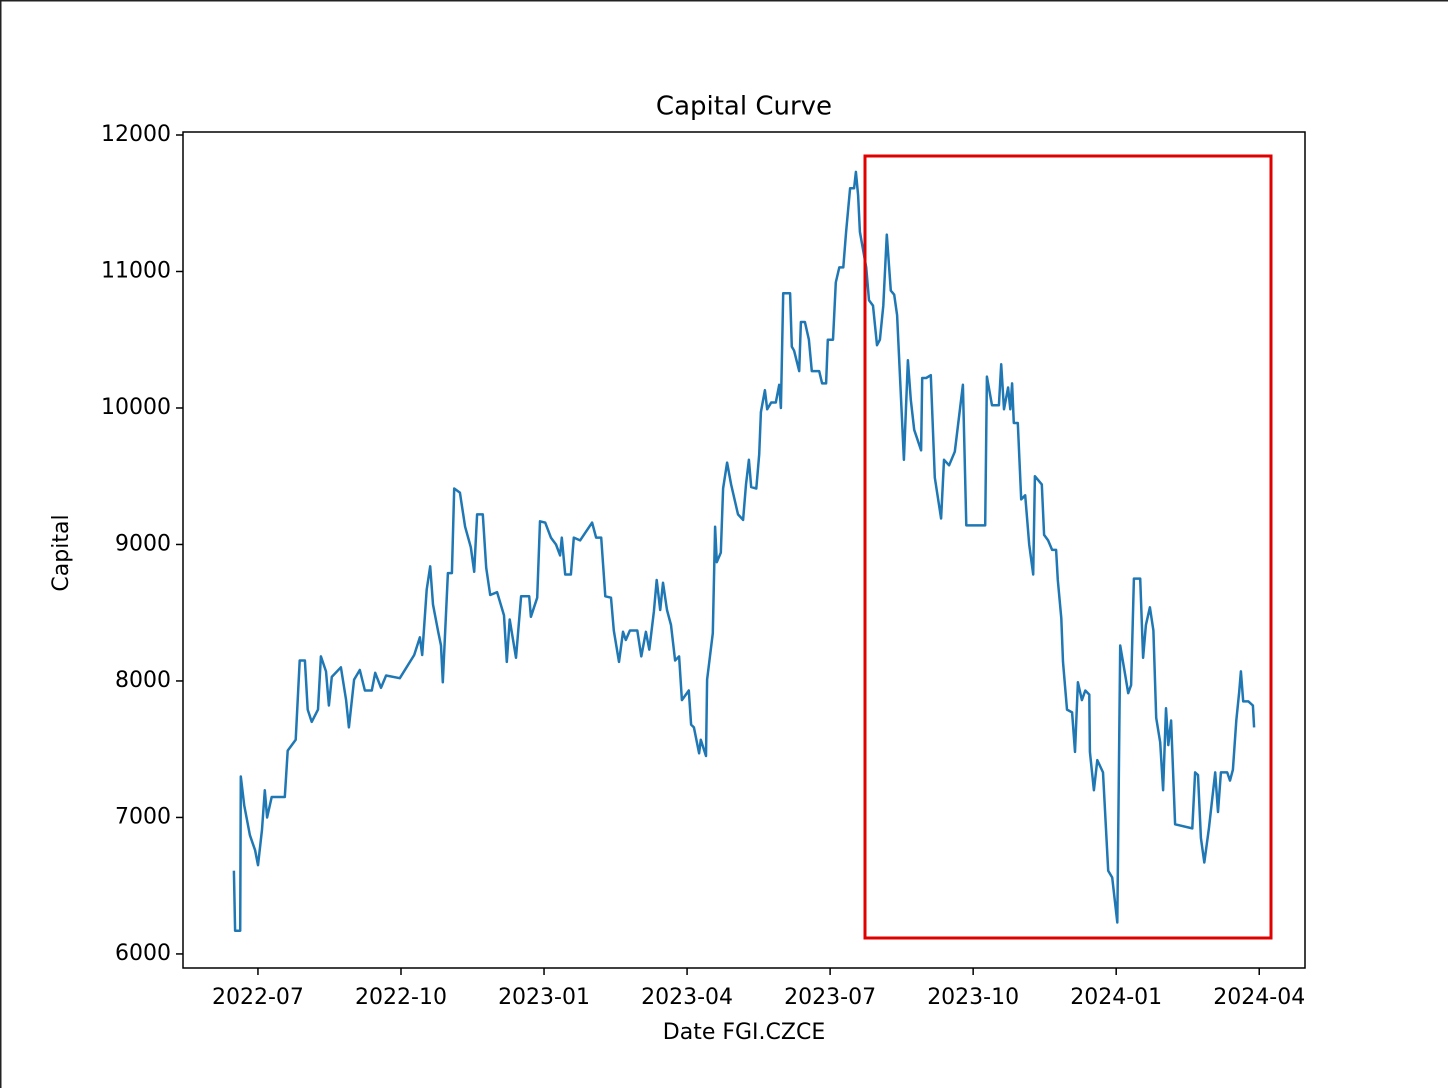 This screenshot has width=1448, height=1092. What do you see at coordinates (744, 1032) in the screenshot?
I see `x-axis-label: Date FGI.CZCE` at bounding box center [744, 1032].